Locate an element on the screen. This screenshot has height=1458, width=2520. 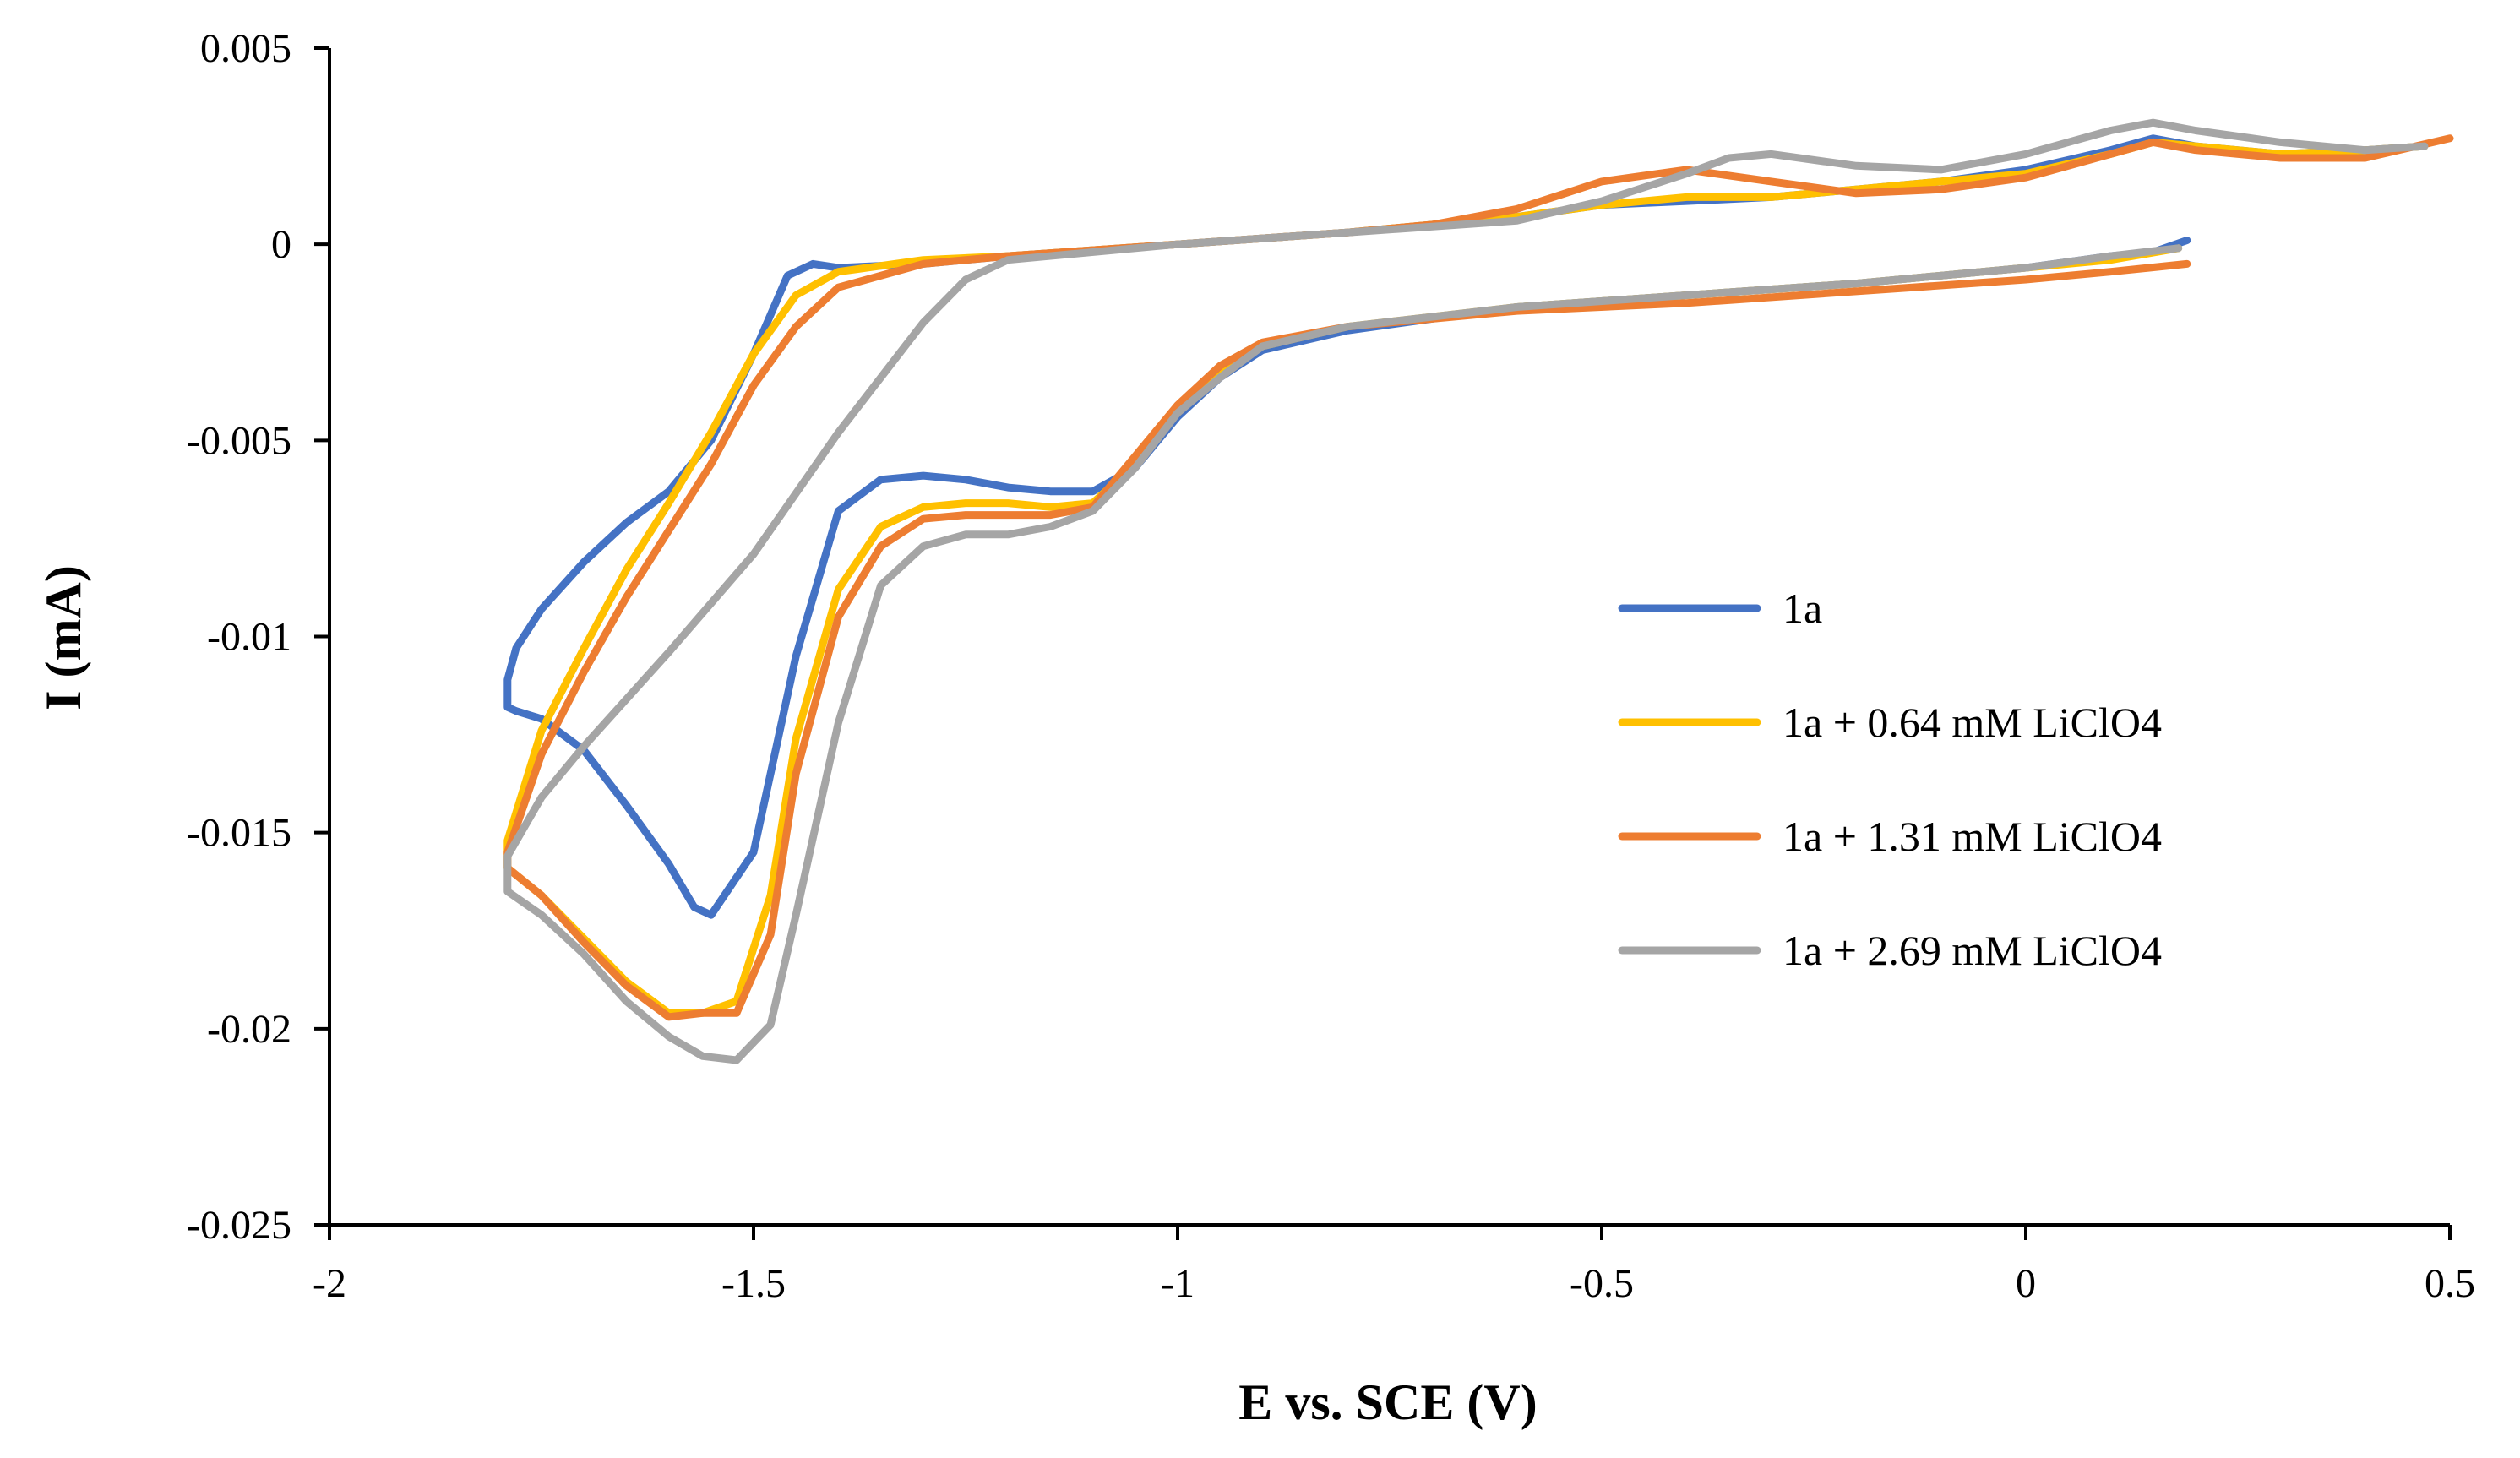
y-tick-label: -0.01 is located at coordinates (249, 637).